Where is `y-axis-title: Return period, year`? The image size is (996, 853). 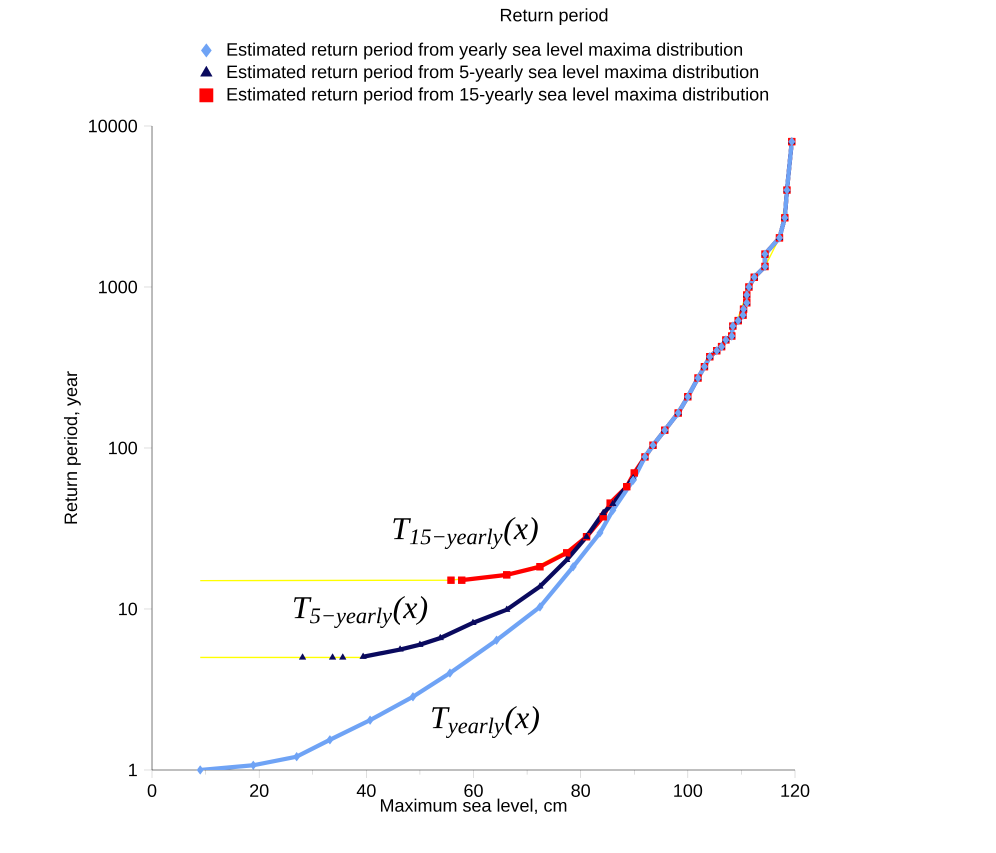
y-axis-title: Return period, year is located at coordinates (72, 447).